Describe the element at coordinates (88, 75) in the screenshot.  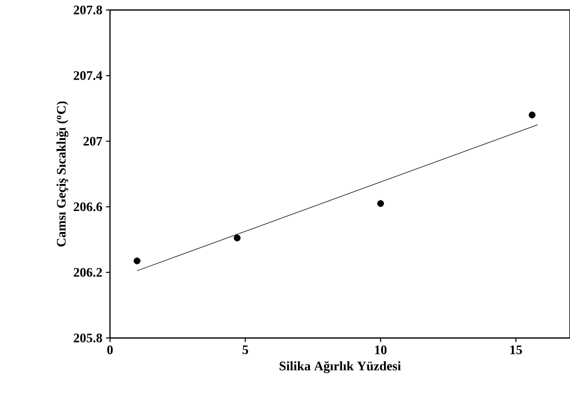
I see `y-tick-label: 207.4` at that location.